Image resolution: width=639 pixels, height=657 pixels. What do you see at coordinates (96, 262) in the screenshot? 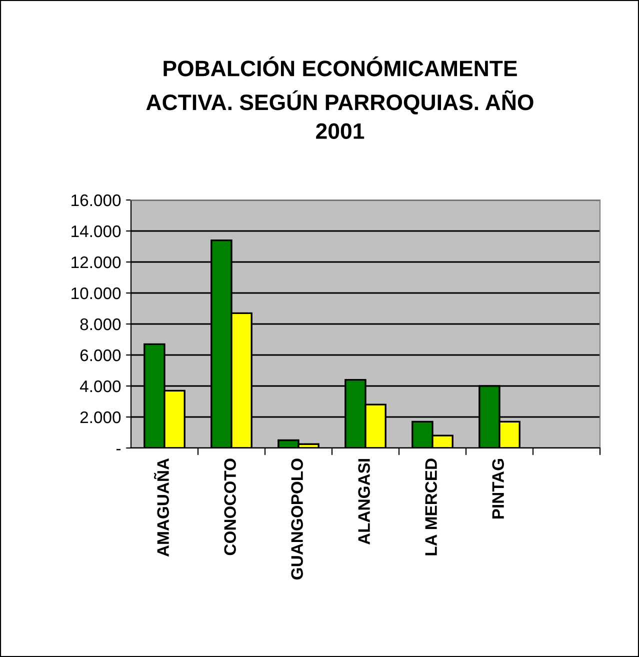
I see `y-tick-label: 12.000` at bounding box center [96, 262].